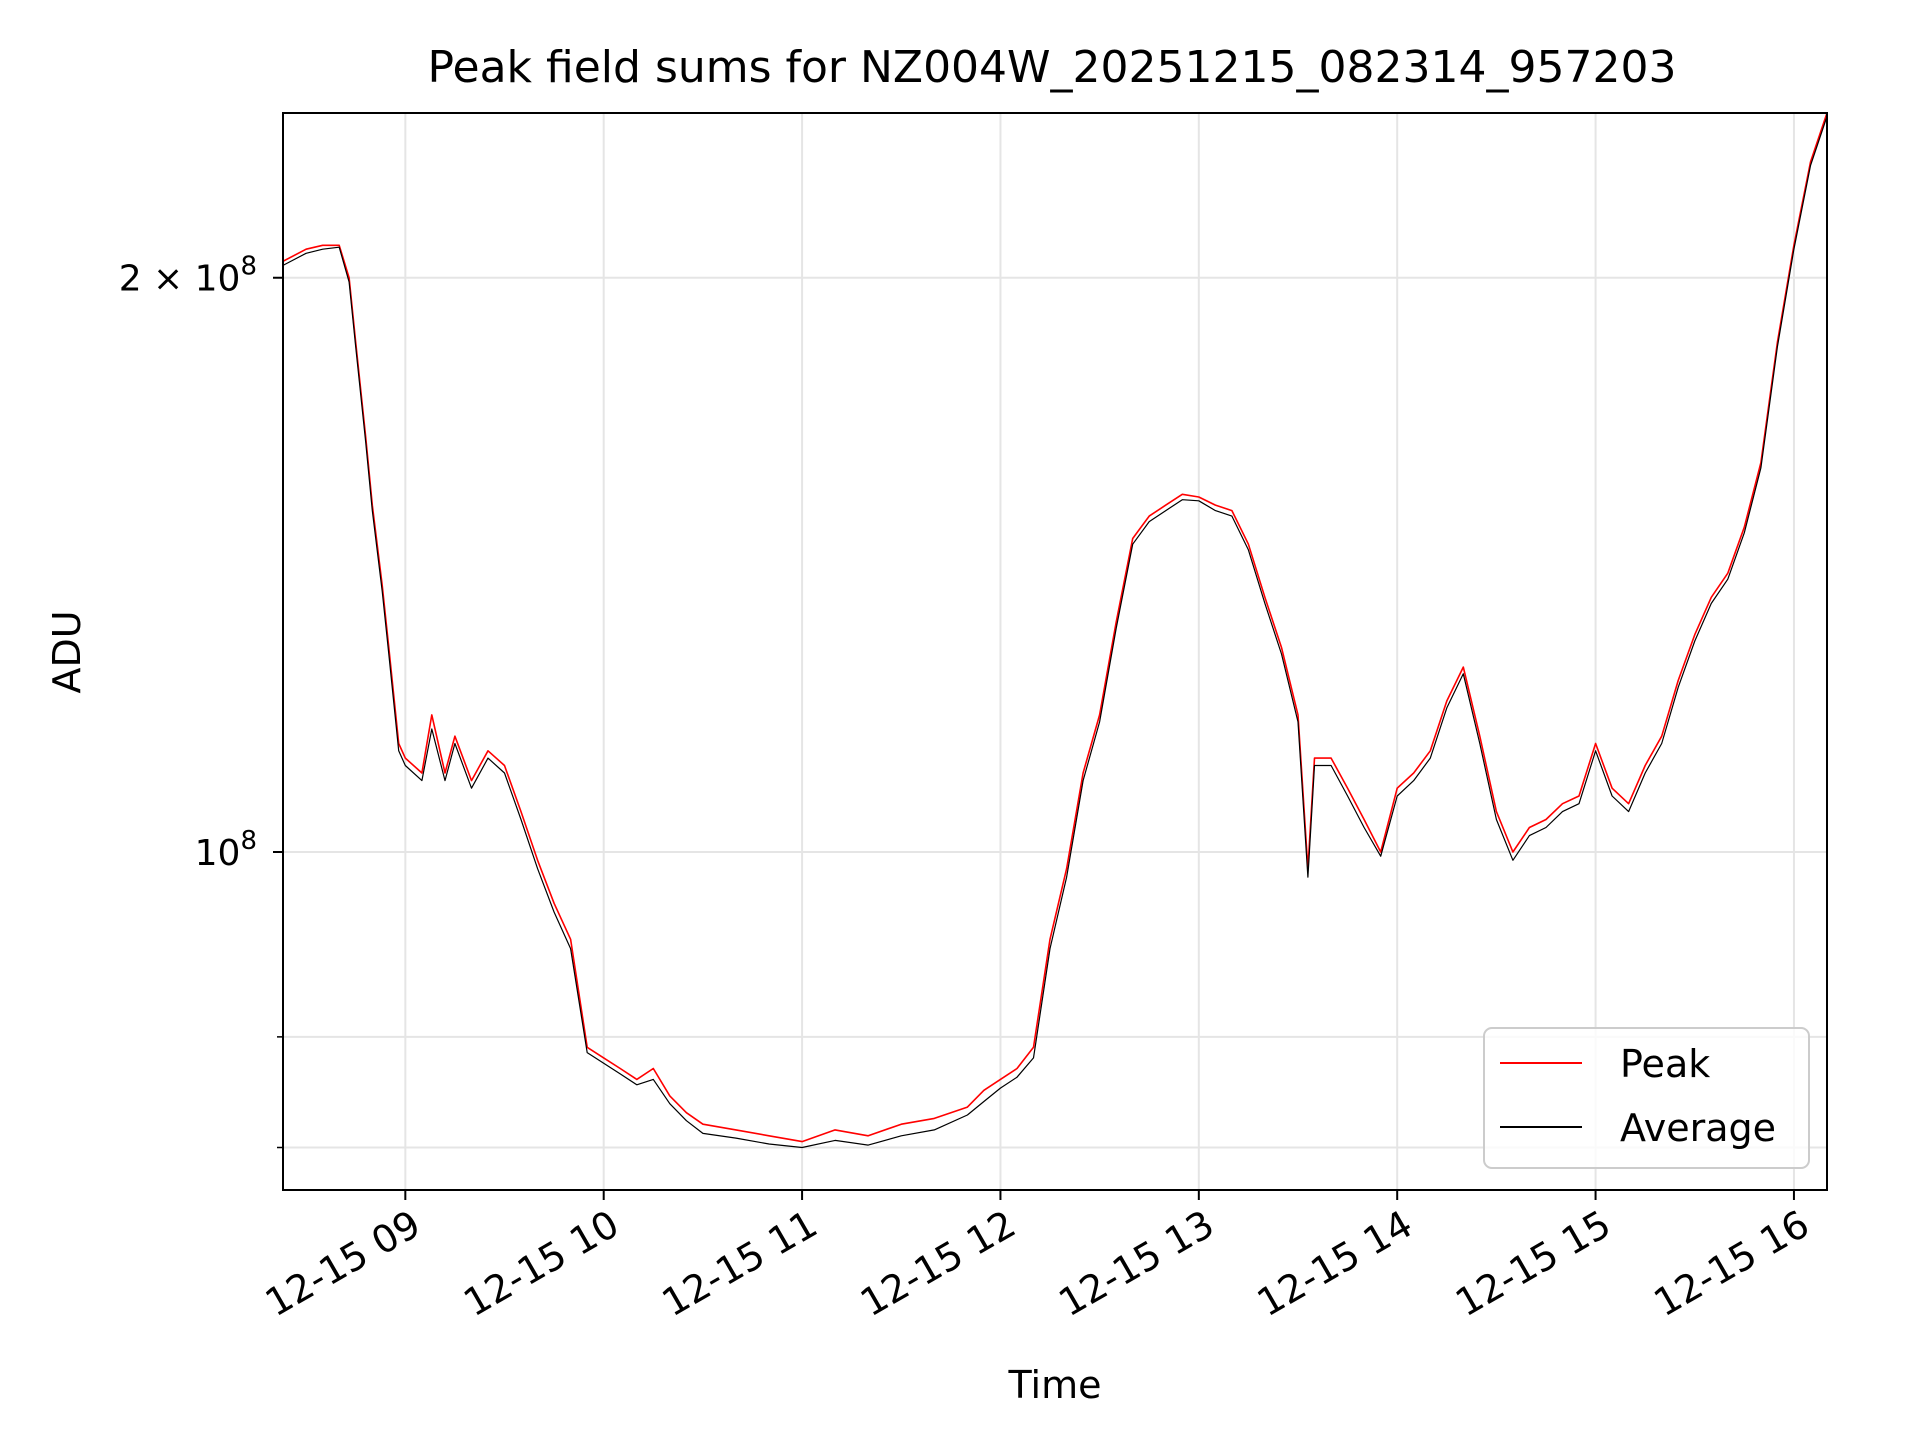  Describe the element at coordinates (1665, 1064) in the screenshot. I see `legend-peak-label: Peak` at that location.